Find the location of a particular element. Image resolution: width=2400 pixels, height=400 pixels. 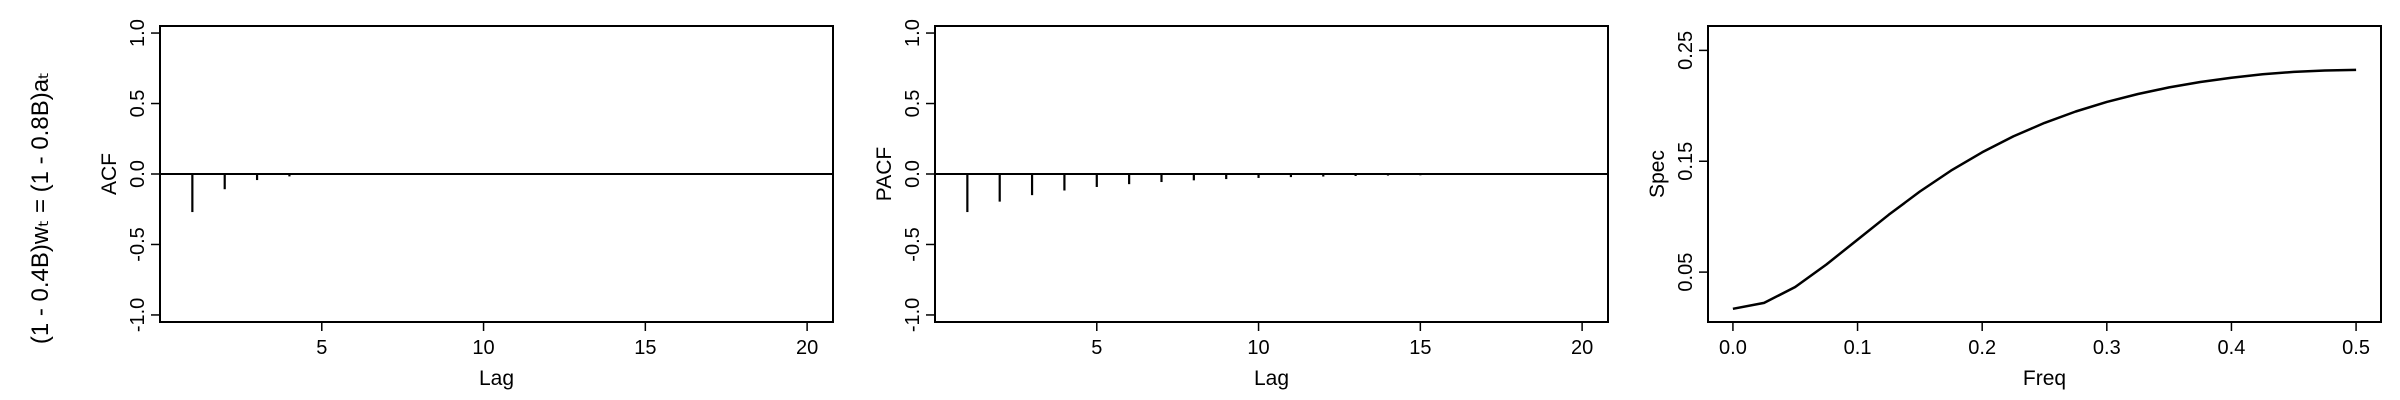

acf-y-tick-label: -0.5 is located at coordinates (138, 244).